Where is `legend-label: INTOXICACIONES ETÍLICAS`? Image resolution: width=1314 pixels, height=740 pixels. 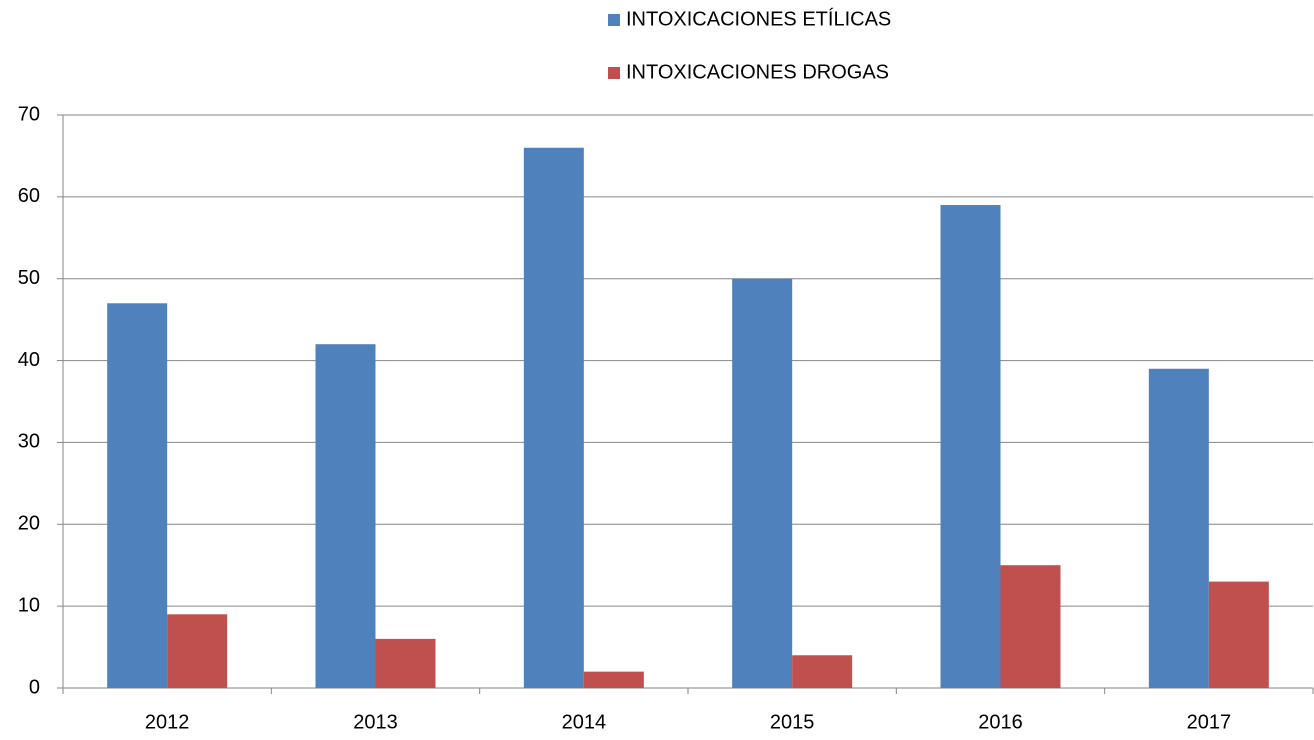
legend-label: INTOXICACIONES ETÍLICAS is located at coordinates (758, 18).